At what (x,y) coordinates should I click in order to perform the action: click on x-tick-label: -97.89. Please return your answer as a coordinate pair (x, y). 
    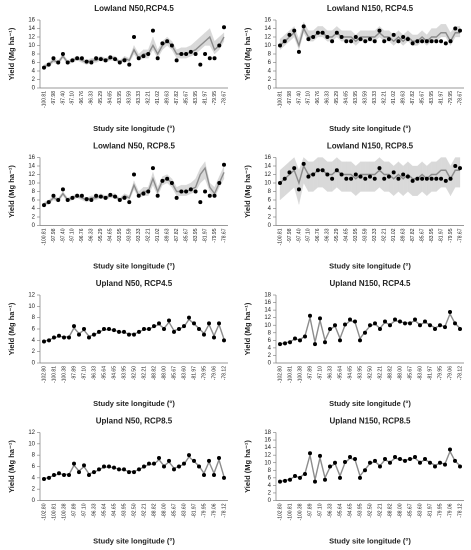
    Looking at the image, I should click on (74, 373).